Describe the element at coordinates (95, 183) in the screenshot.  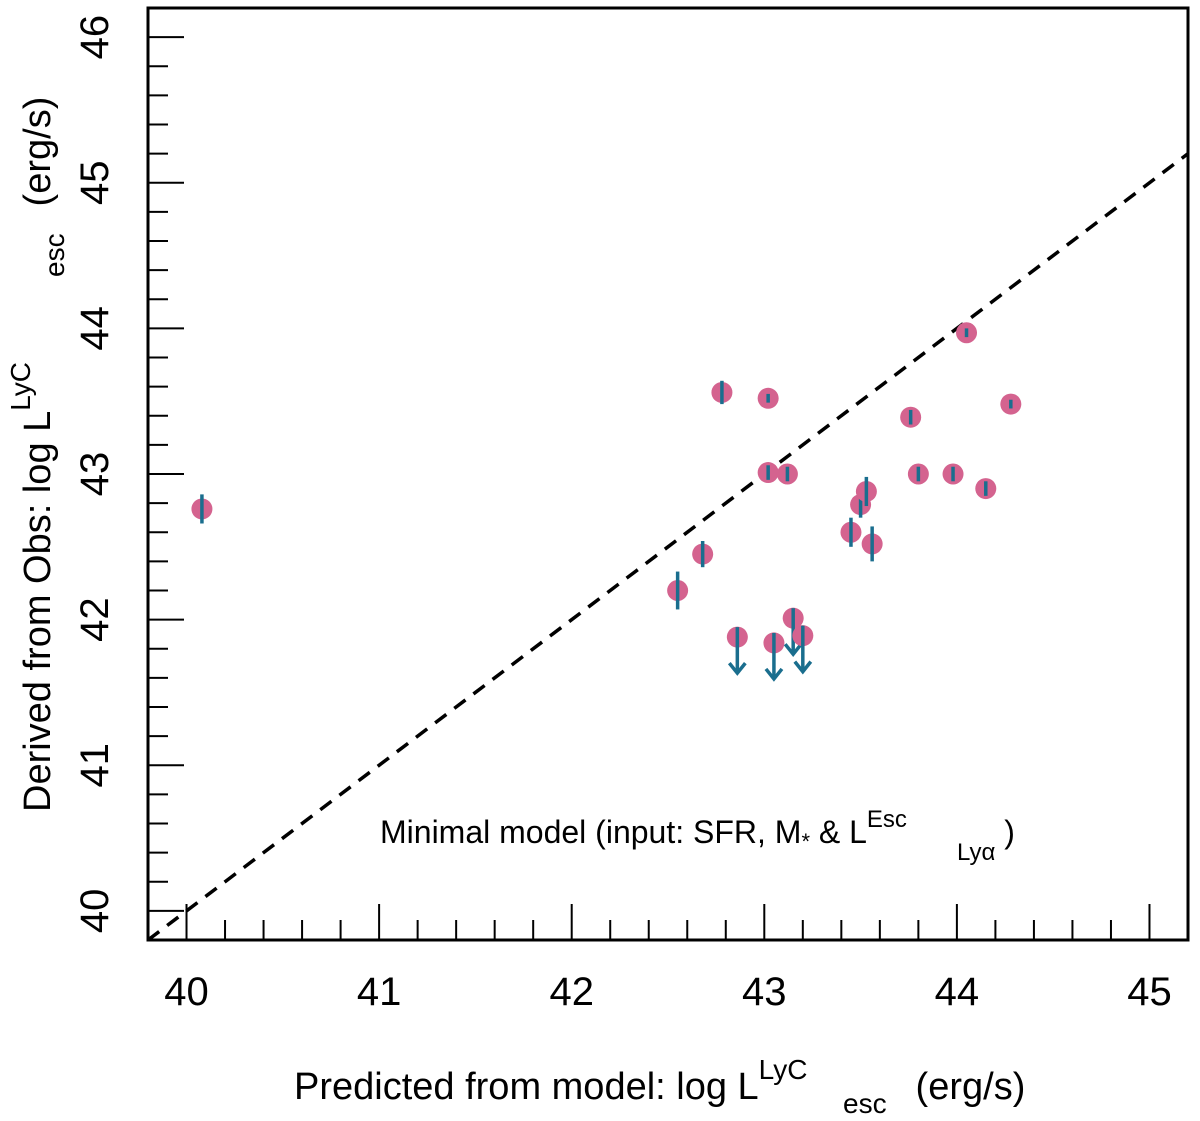
I see `y-tick-label: 45` at that location.